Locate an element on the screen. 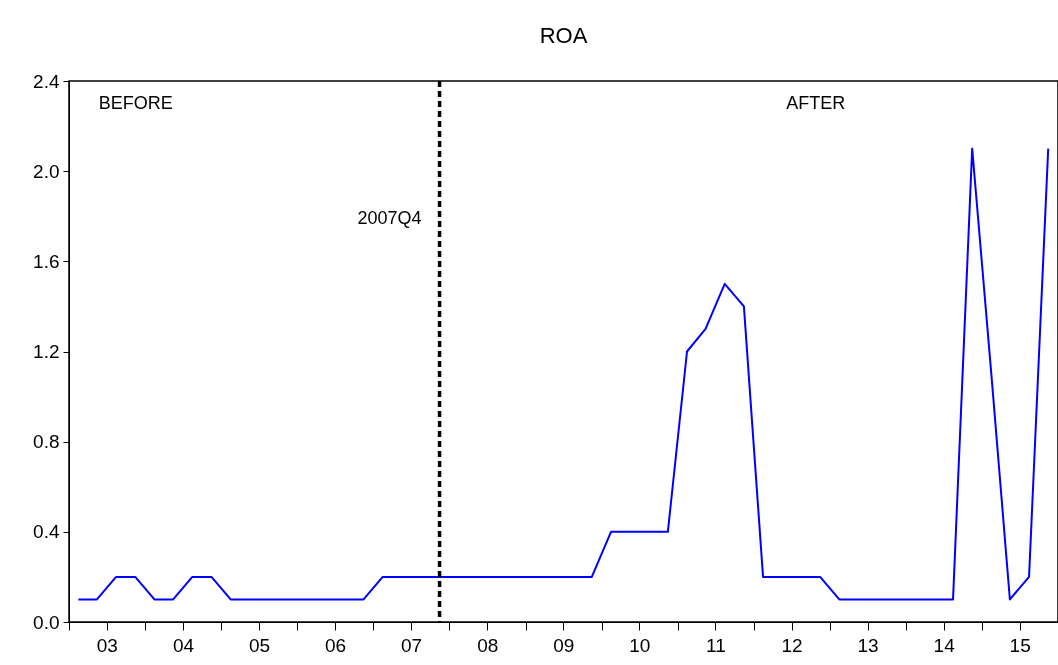 The image size is (1058, 665). x-tick-label: 14 is located at coordinates (944, 645).